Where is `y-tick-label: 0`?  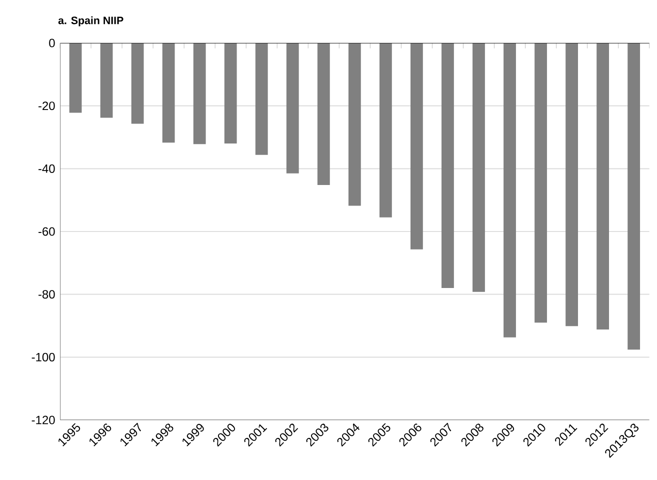
y-tick-label: 0 is located at coordinates (52, 43).